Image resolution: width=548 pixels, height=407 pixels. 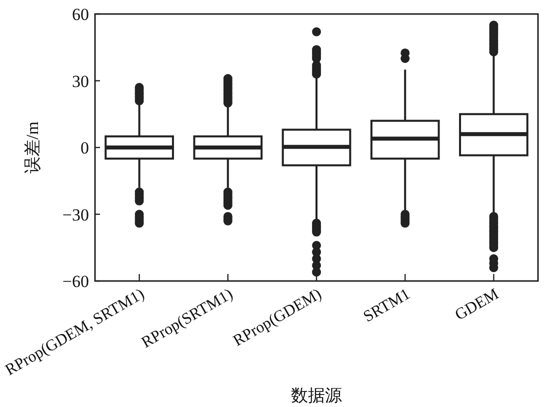 What do you see at coordinates (84, 148) in the screenshot?
I see `y-tick-label: 0` at bounding box center [84, 148].